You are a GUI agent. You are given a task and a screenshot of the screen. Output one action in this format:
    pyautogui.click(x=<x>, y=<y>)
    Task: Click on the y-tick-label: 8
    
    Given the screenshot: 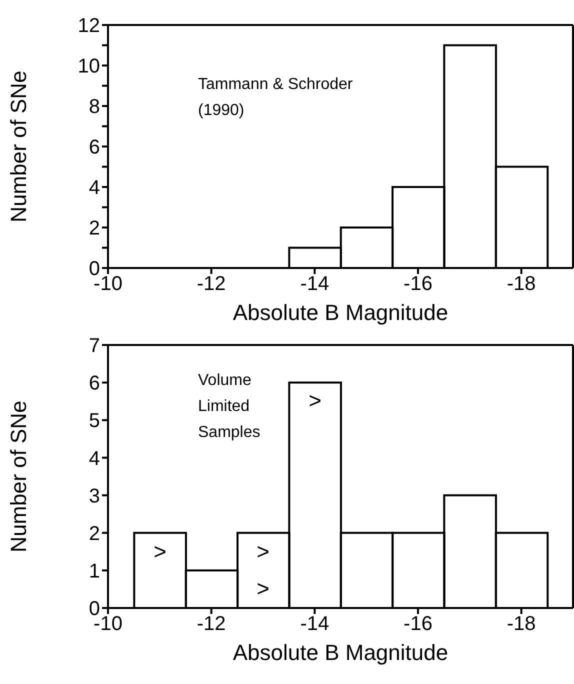 What is the action you would take?
    pyautogui.click(x=94, y=107)
    